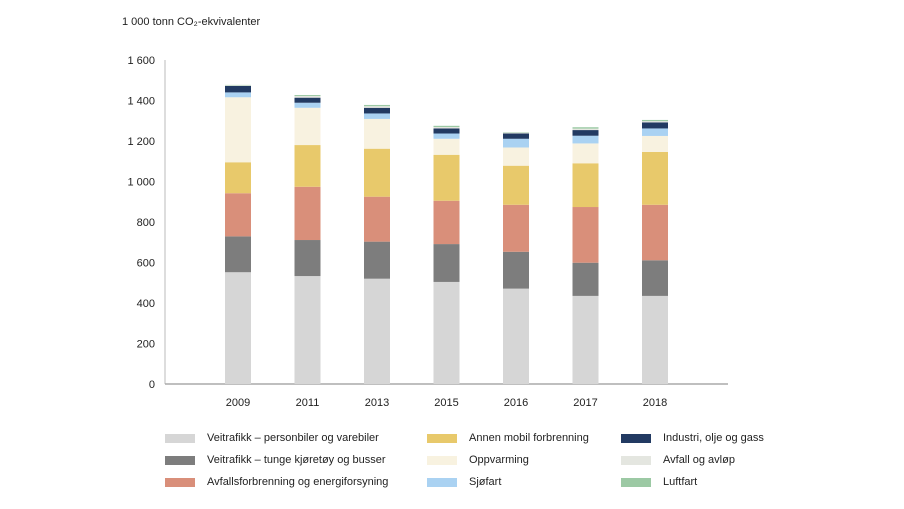  I want to click on legend-item: Industri, olje og gass, so click(692, 438).